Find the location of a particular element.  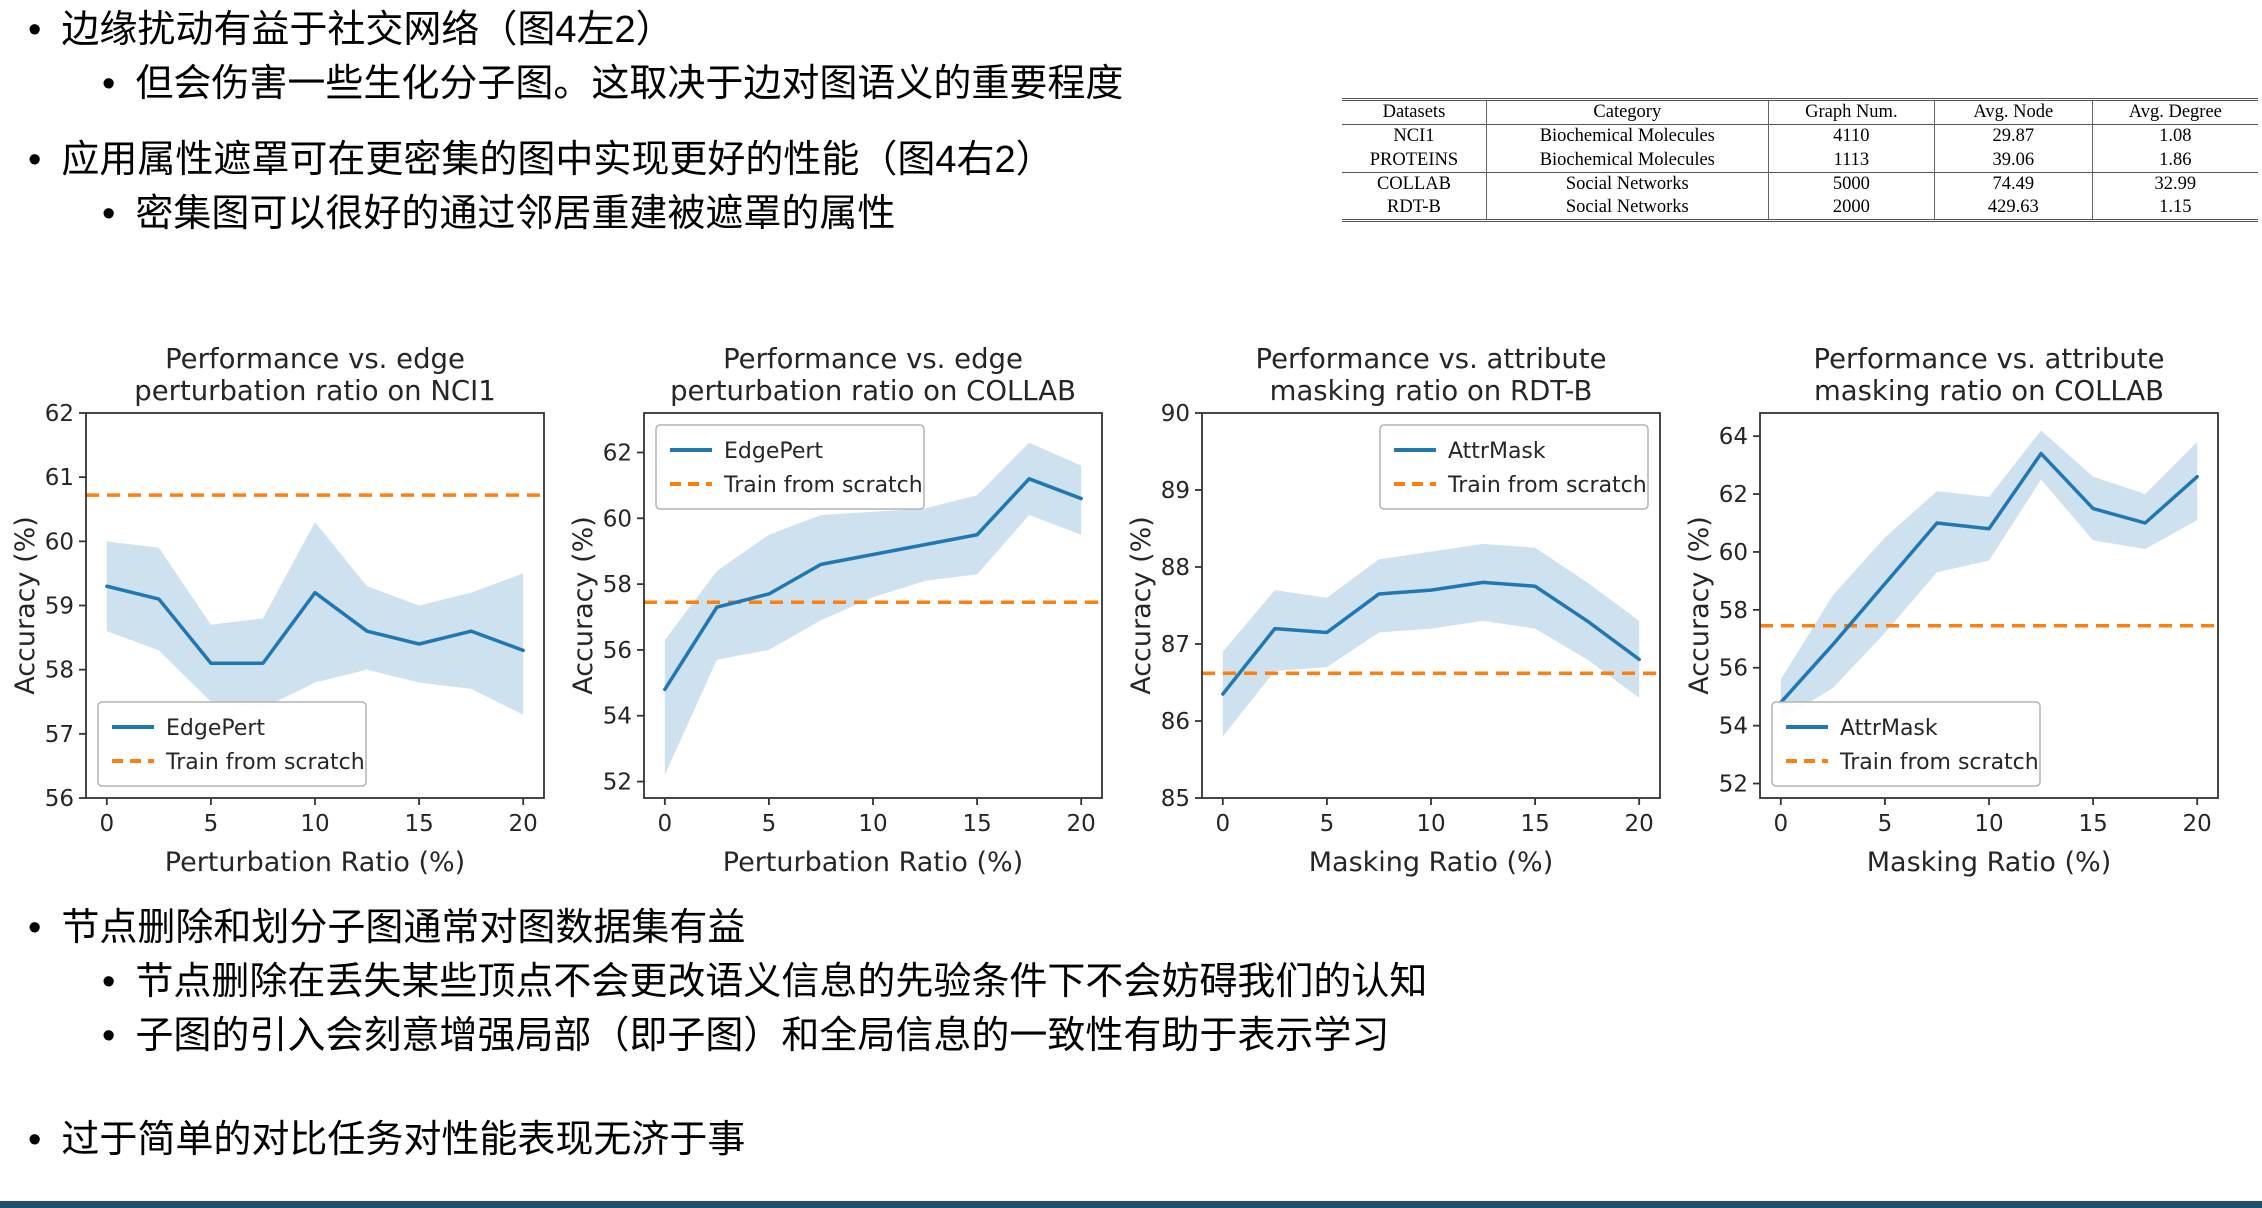

table-cell: 29.87 is located at coordinates (2013, 136).